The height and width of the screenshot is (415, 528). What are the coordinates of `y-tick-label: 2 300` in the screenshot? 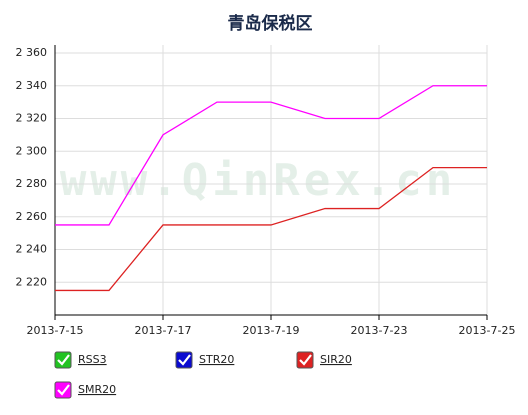 It's located at (32, 150).